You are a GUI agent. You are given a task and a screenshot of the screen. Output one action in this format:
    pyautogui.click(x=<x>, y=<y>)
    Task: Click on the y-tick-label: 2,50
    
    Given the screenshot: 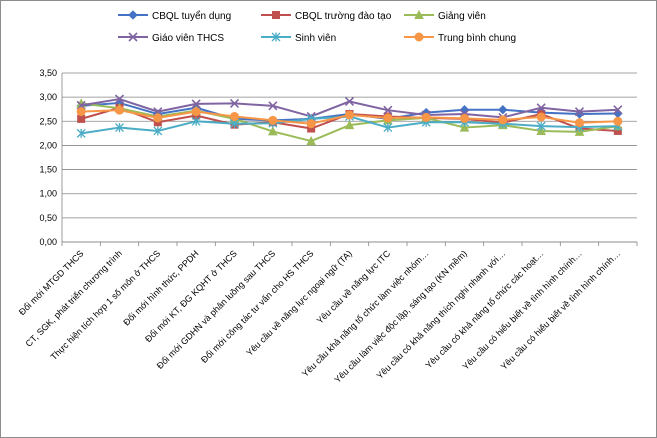 What is the action you would take?
    pyautogui.click(x=48, y=121)
    